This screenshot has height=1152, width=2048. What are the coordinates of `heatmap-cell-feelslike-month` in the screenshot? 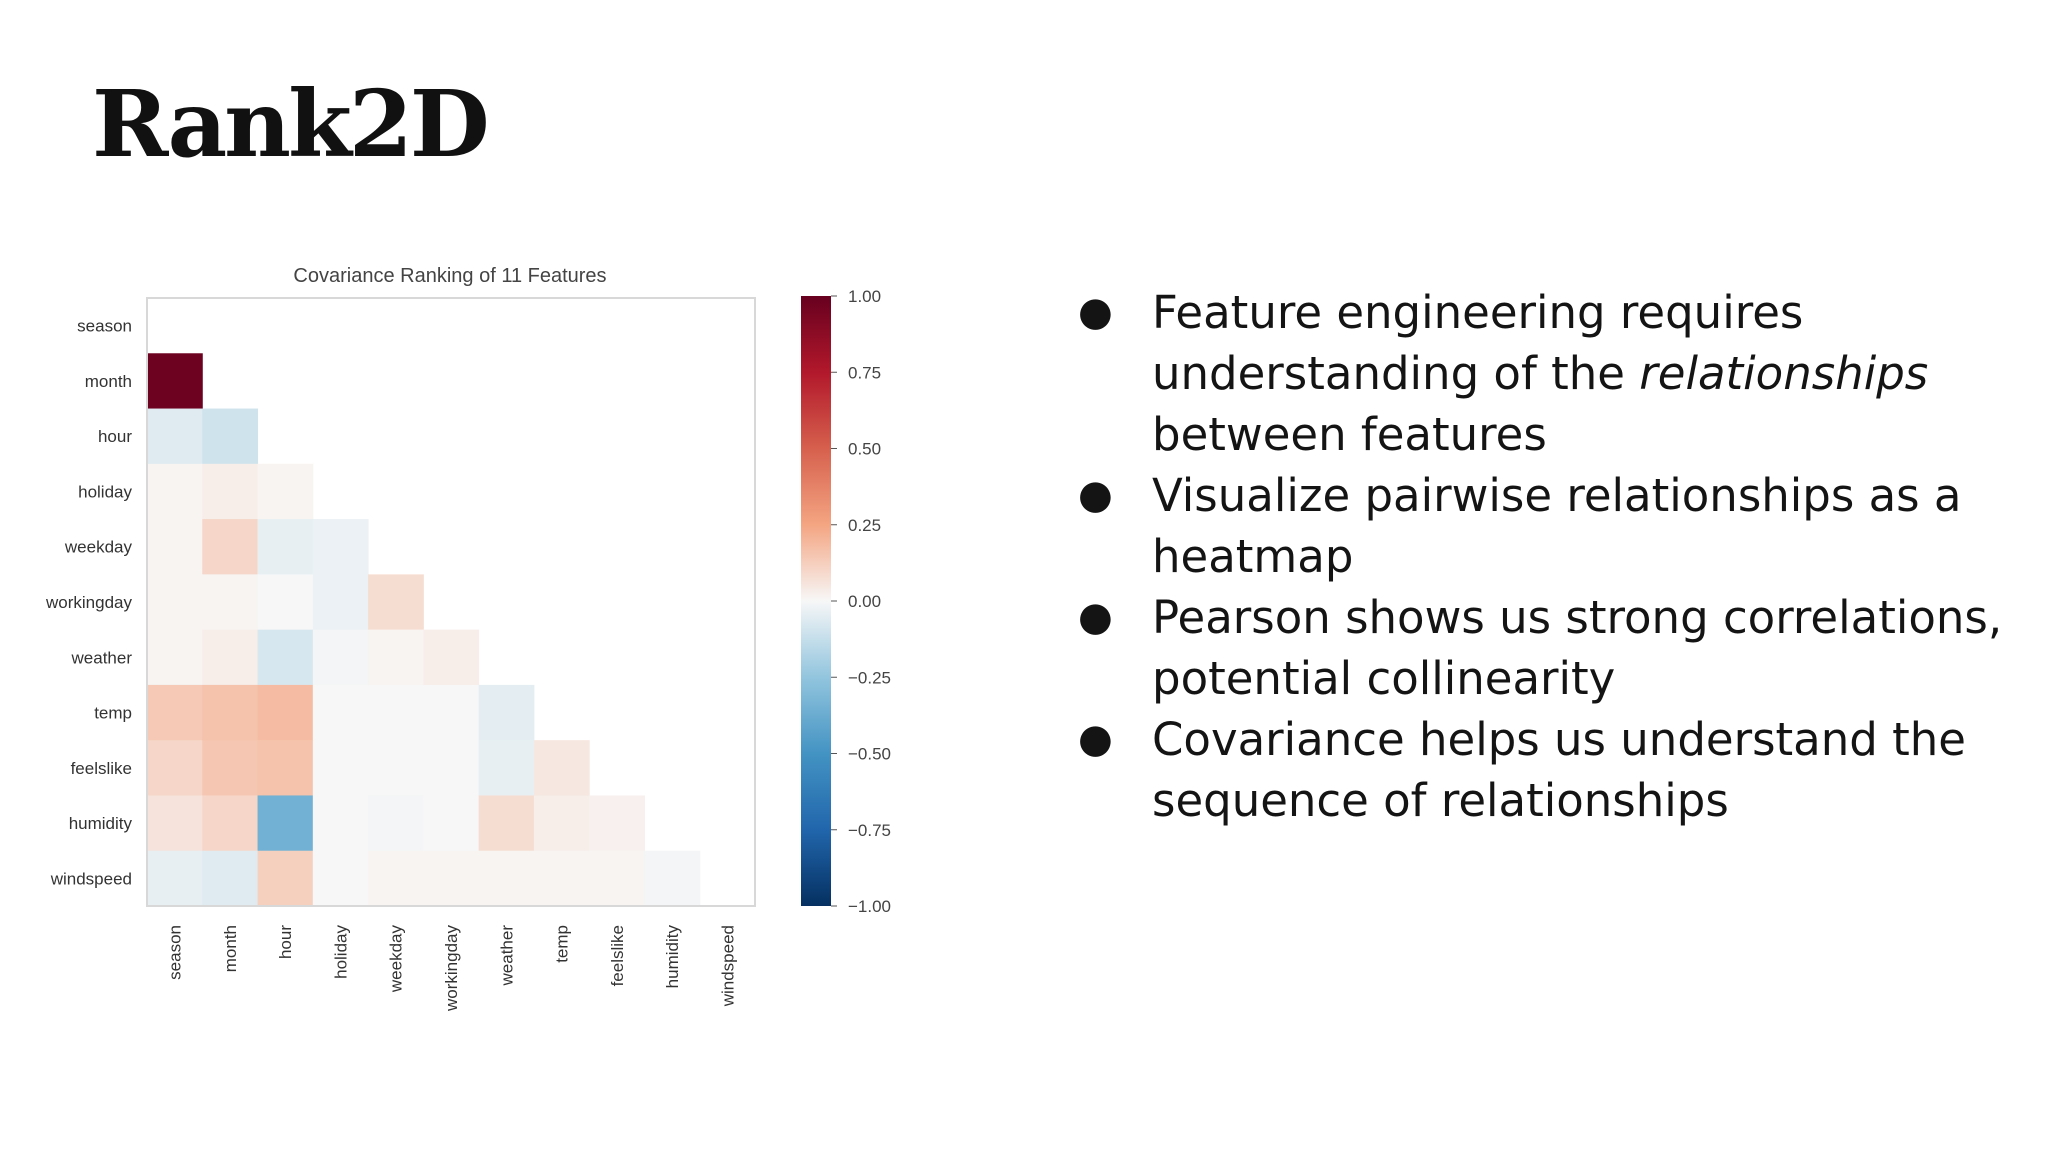 It's located at (230, 768).